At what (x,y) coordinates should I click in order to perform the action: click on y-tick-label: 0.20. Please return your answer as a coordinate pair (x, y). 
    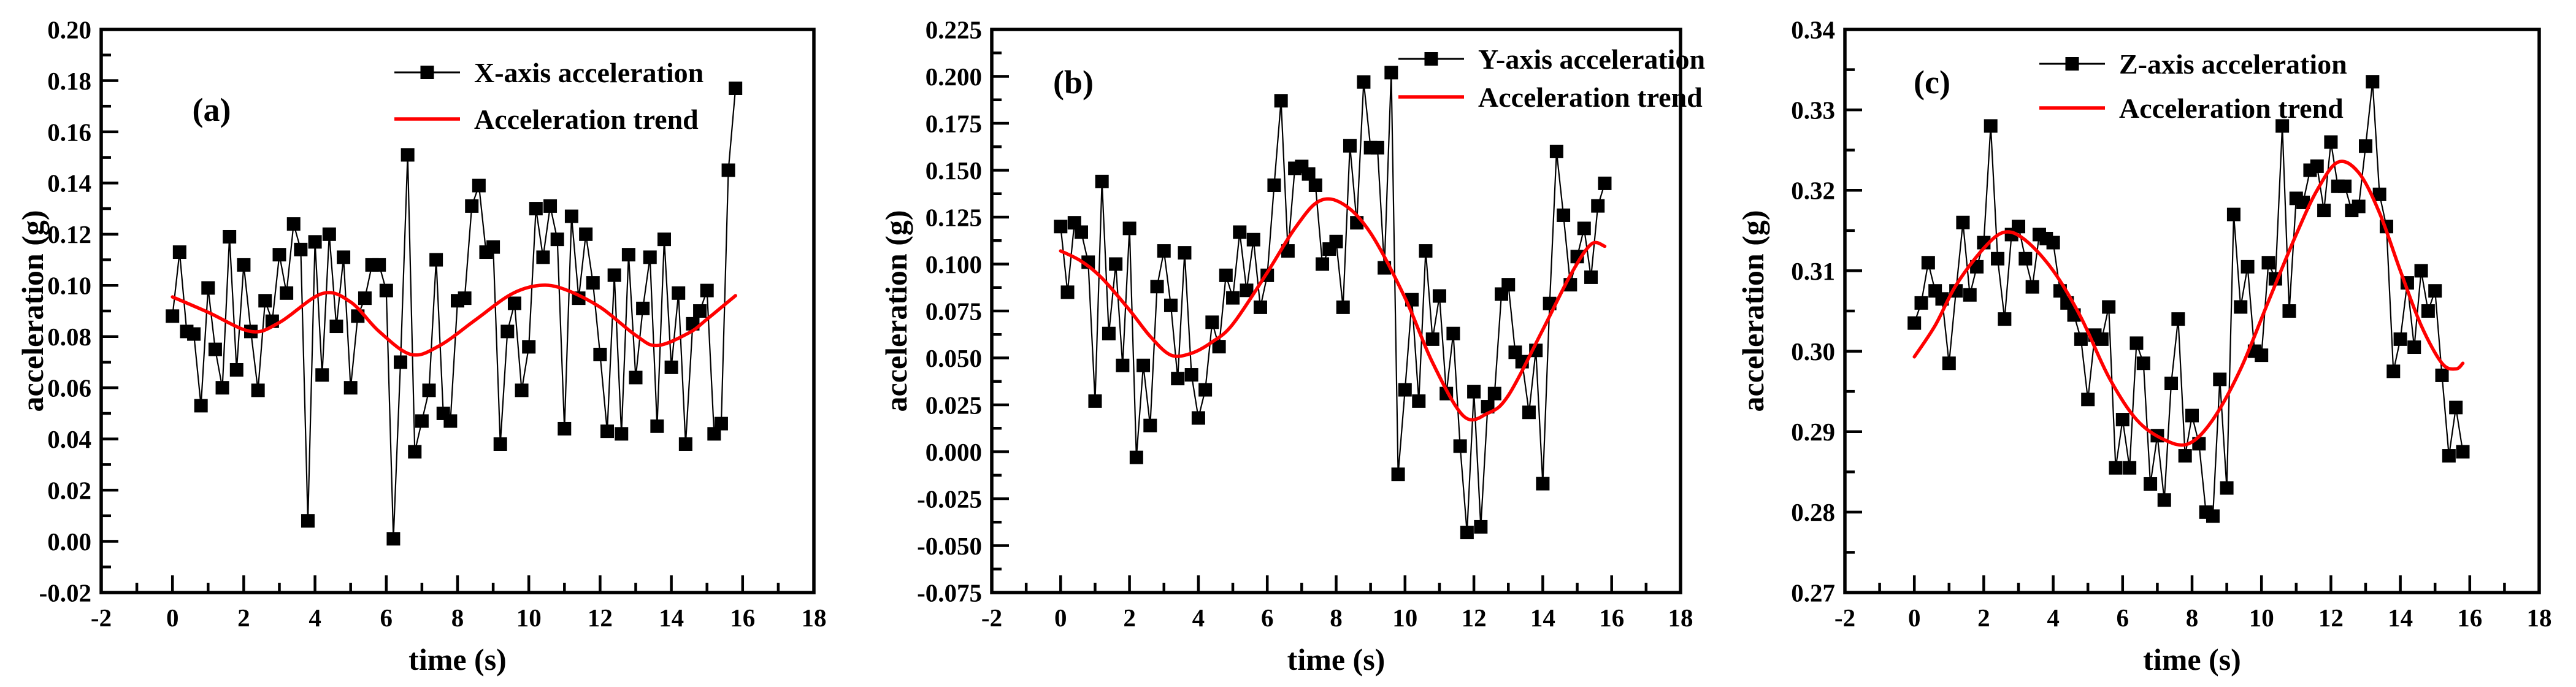
    Looking at the image, I should click on (69, 29).